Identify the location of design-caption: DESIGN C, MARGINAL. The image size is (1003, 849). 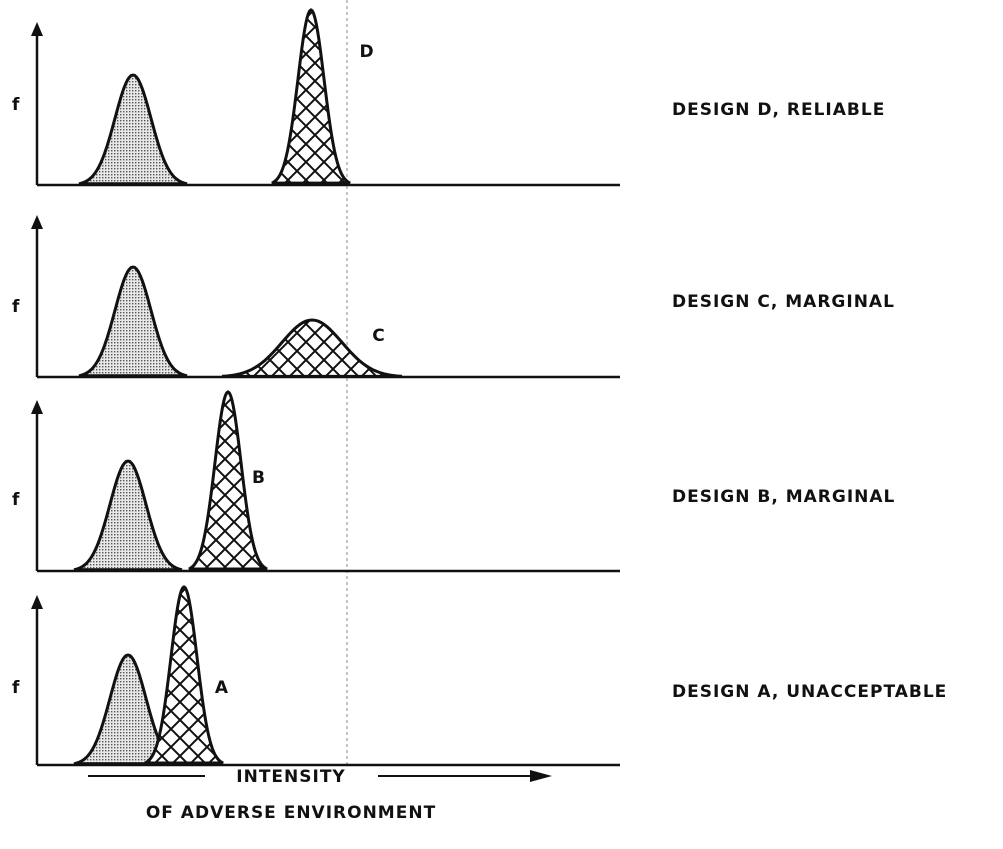
(783, 302).